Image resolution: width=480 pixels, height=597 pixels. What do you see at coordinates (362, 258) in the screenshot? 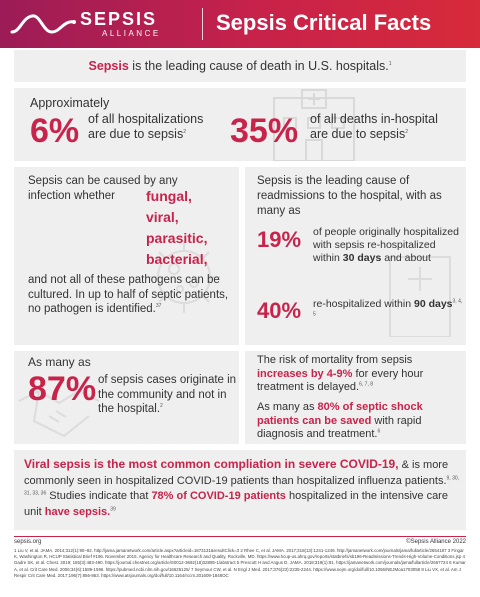
I see `readmit-30-days: 30 days` at bounding box center [362, 258].